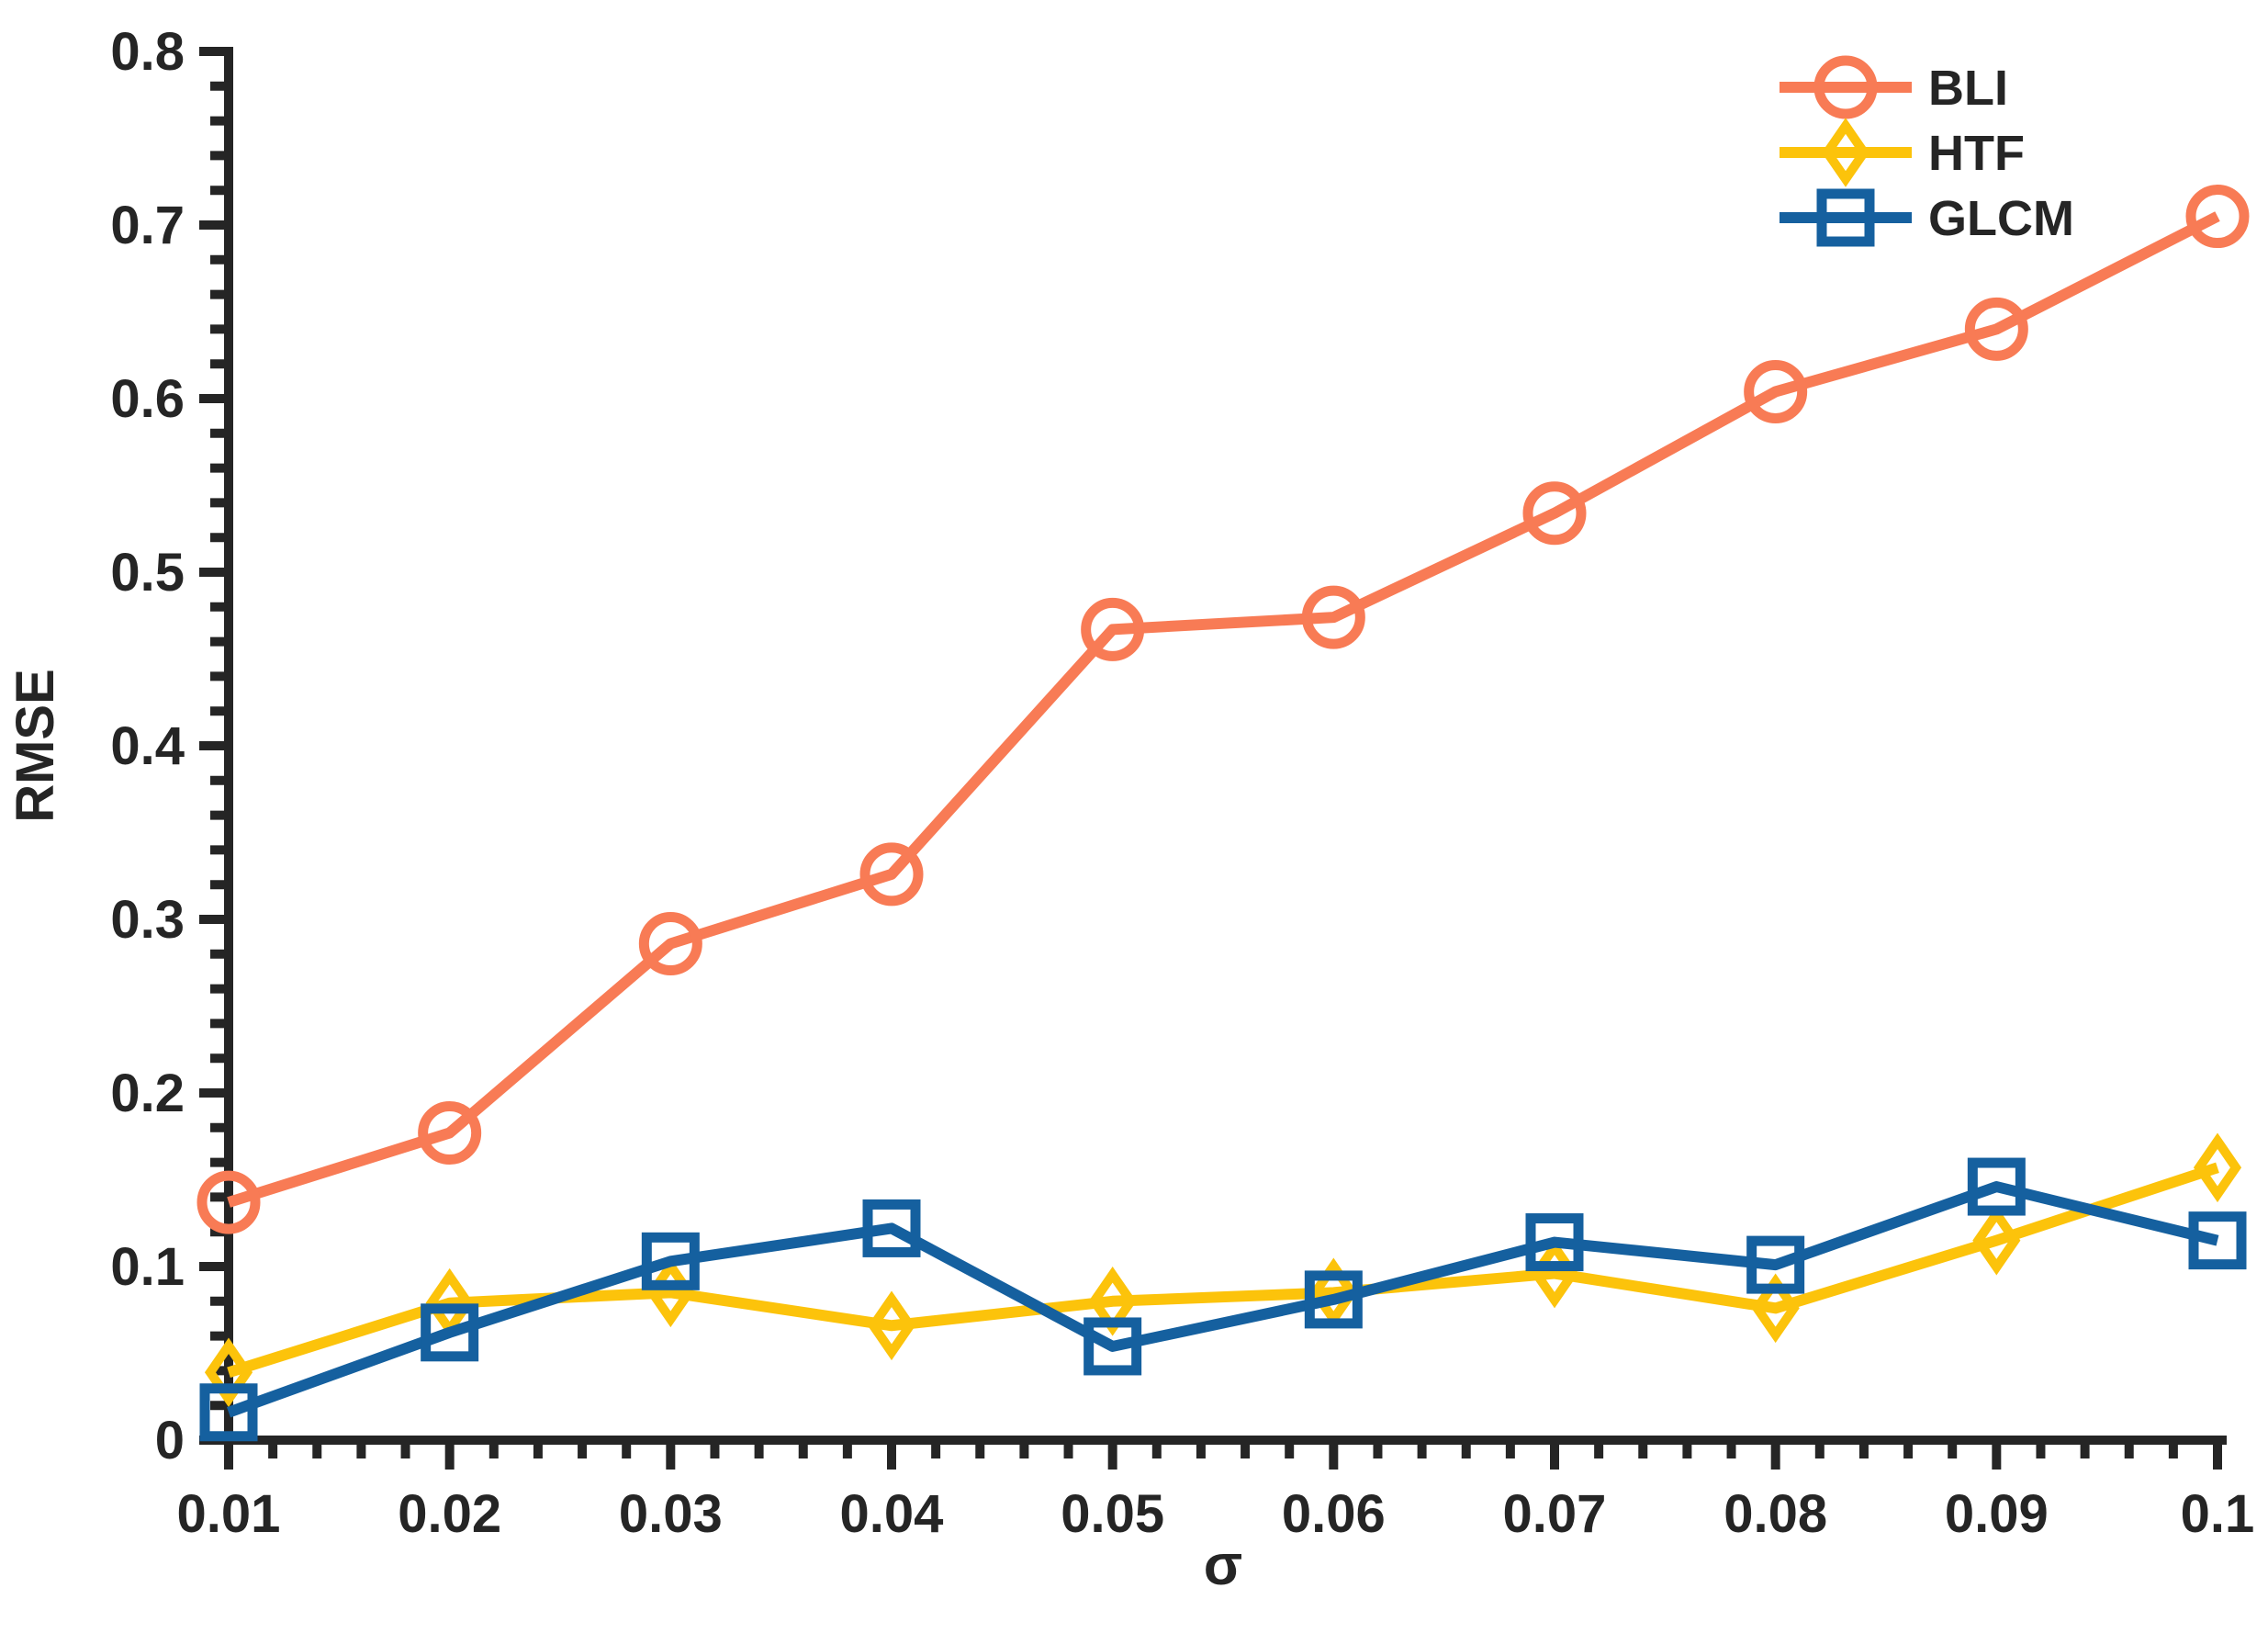 The width and height of the screenshot is (2268, 1633). I want to click on x-tick-label: 0.05, so click(1112, 1514).